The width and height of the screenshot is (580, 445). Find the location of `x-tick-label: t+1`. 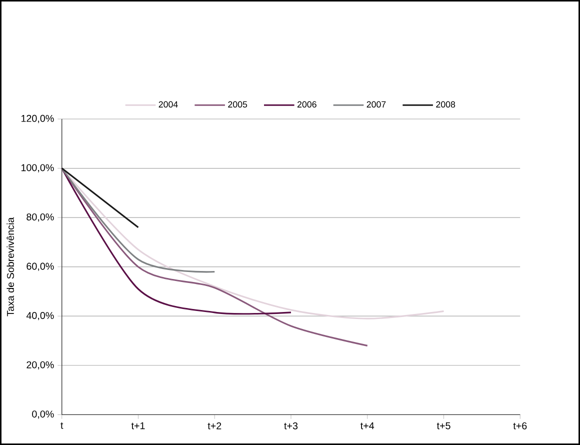

x-tick-label: t+1 is located at coordinates (138, 426).